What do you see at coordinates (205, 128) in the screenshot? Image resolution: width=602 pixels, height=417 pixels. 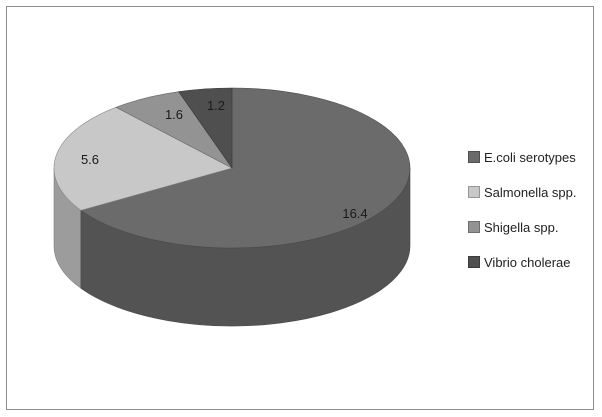 I see `pie-slice-vibrio-cholerae` at bounding box center [205, 128].